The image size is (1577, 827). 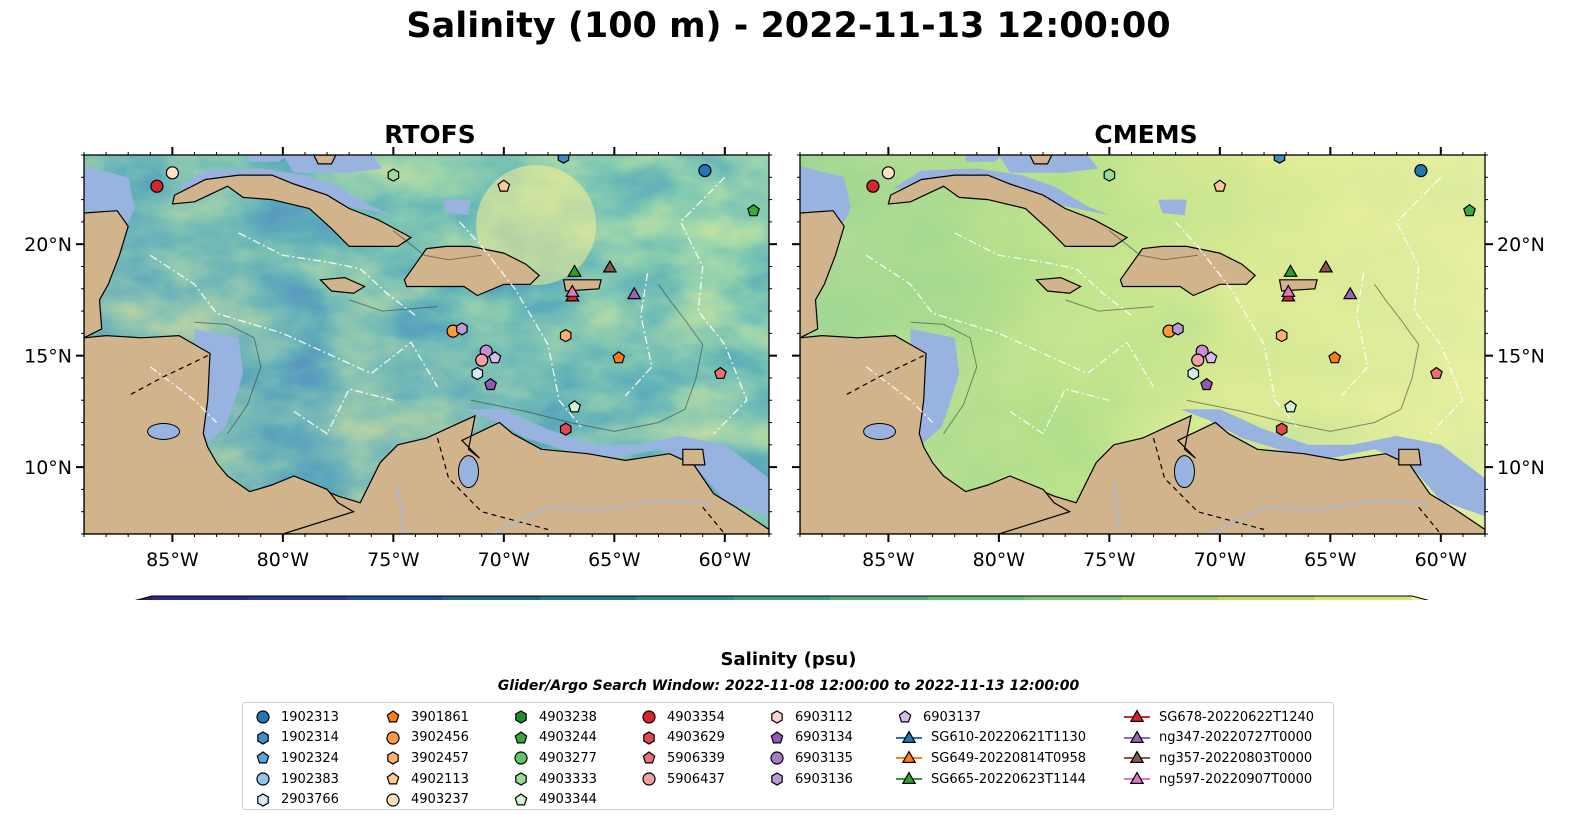 What do you see at coordinates (296, 779) in the screenshot?
I see `legend-entry: 1902383` at bounding box center [296, 779].